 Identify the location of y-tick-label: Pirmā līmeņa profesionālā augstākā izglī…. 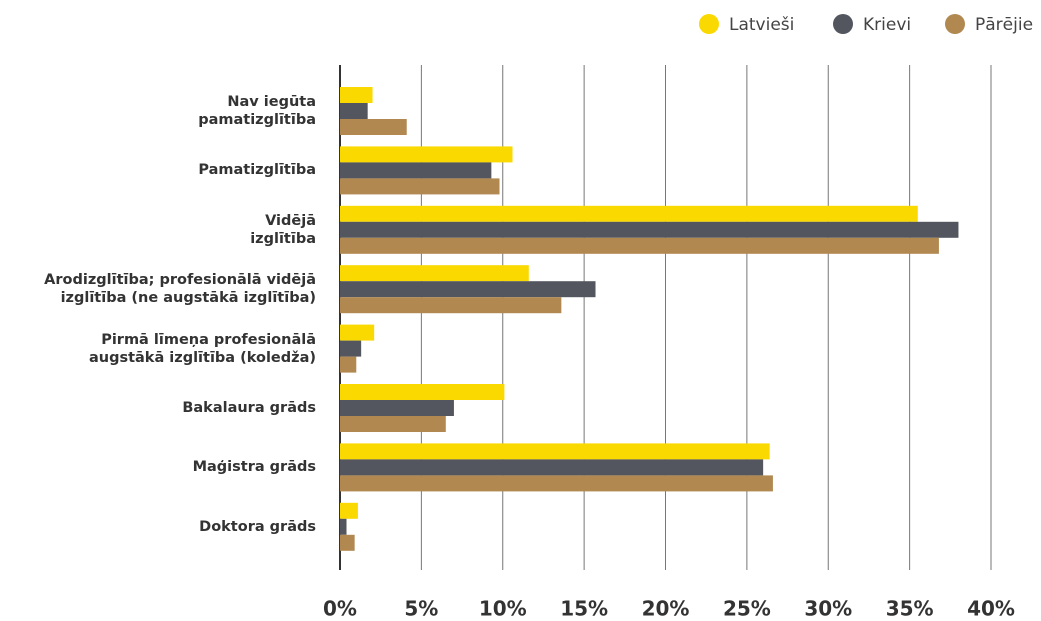
(202, 348).